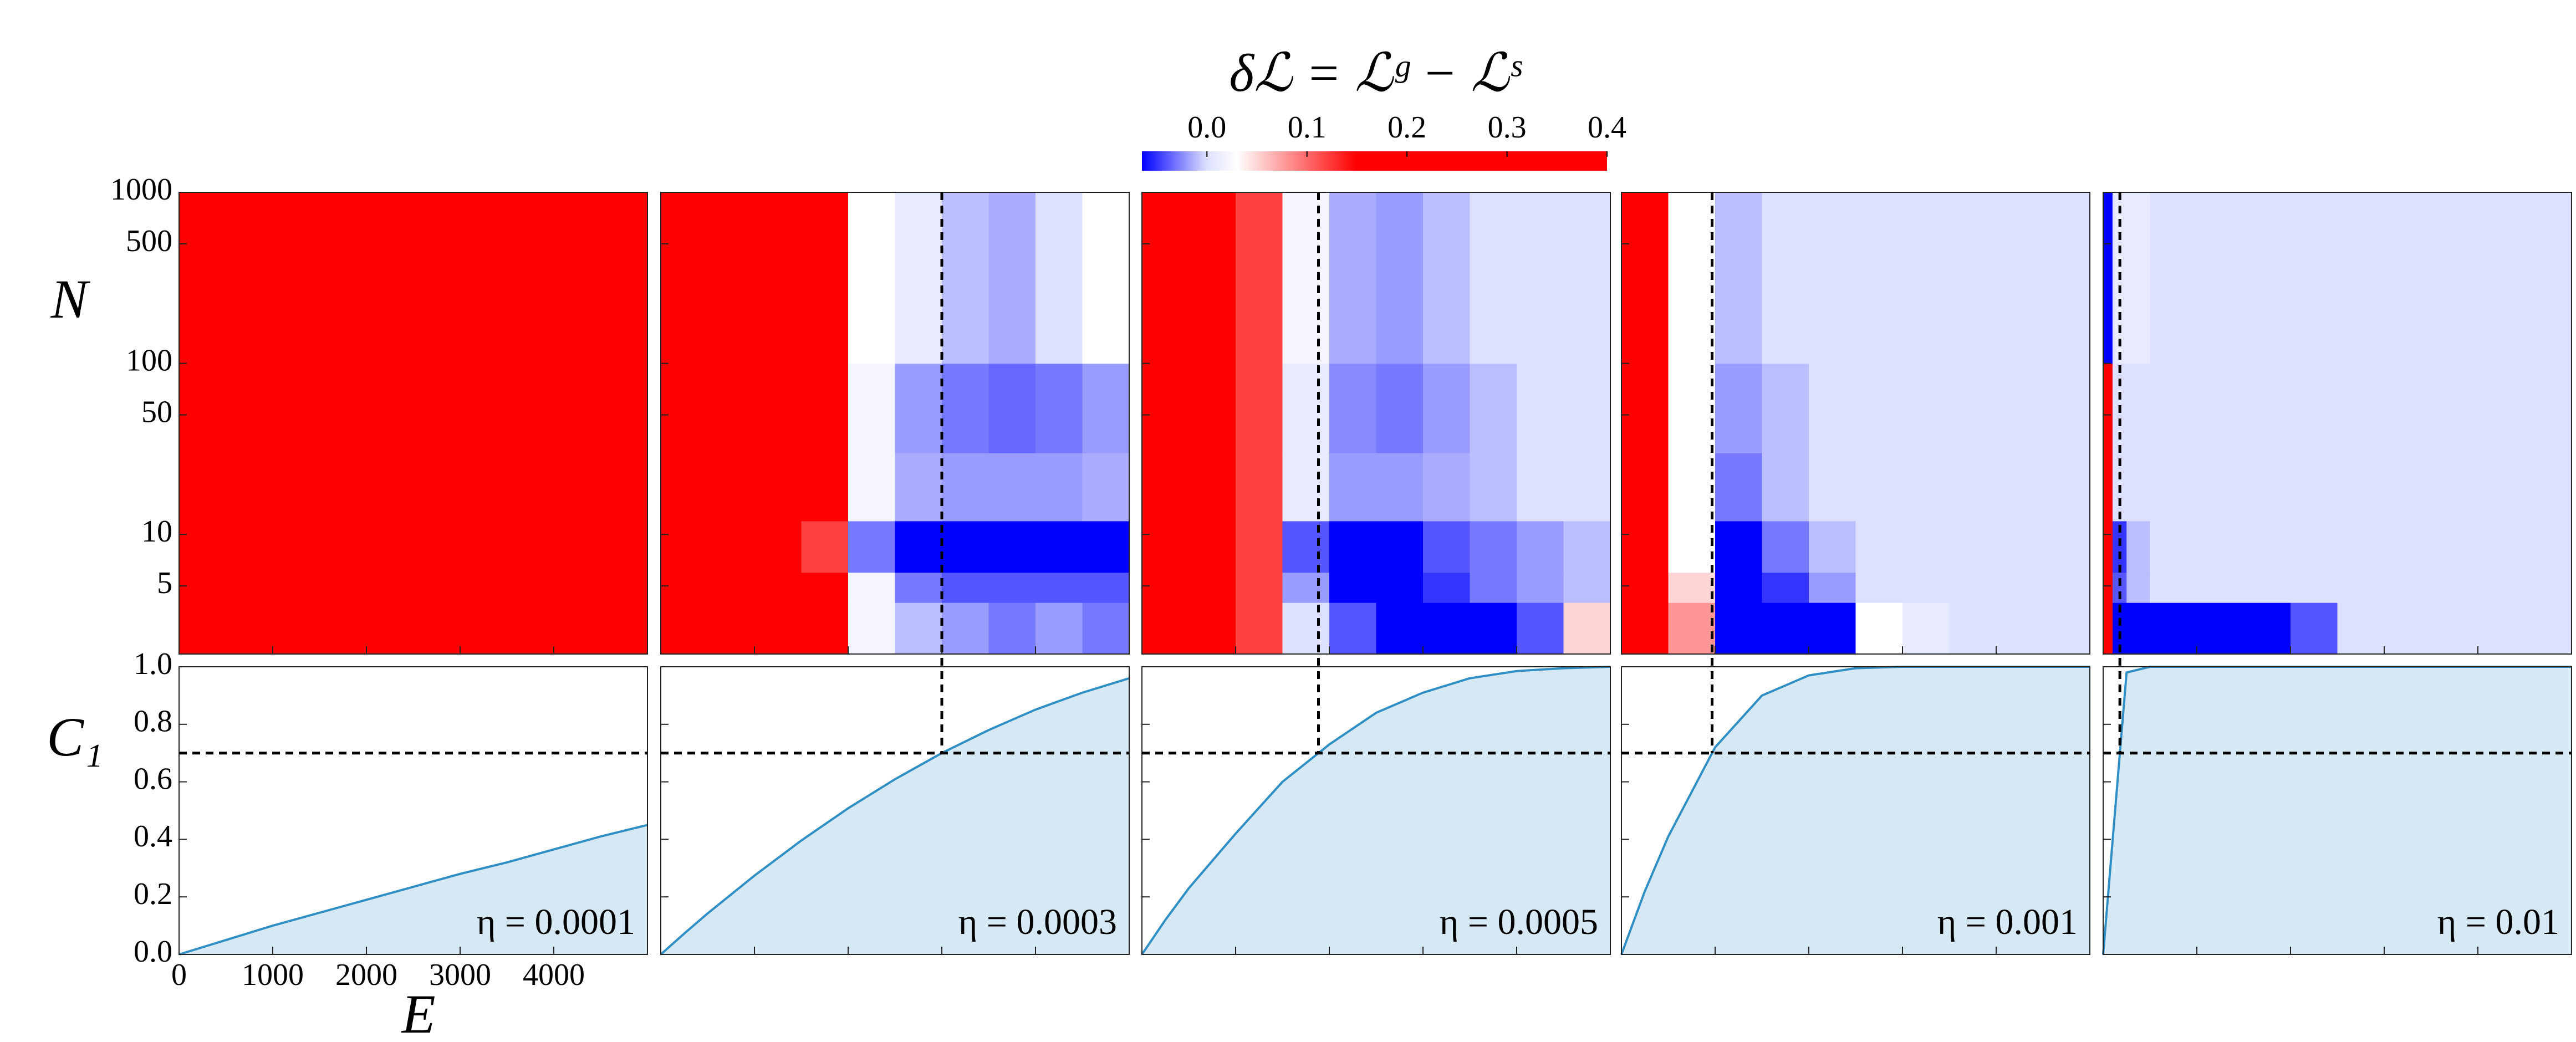 The height and width of the screenshot is (1042, 2576). What do you see at coordinates (1307, 128) in the screenshot?
I see `colorbar-tick-label: 0.1` at bounding box center [1307, 128].